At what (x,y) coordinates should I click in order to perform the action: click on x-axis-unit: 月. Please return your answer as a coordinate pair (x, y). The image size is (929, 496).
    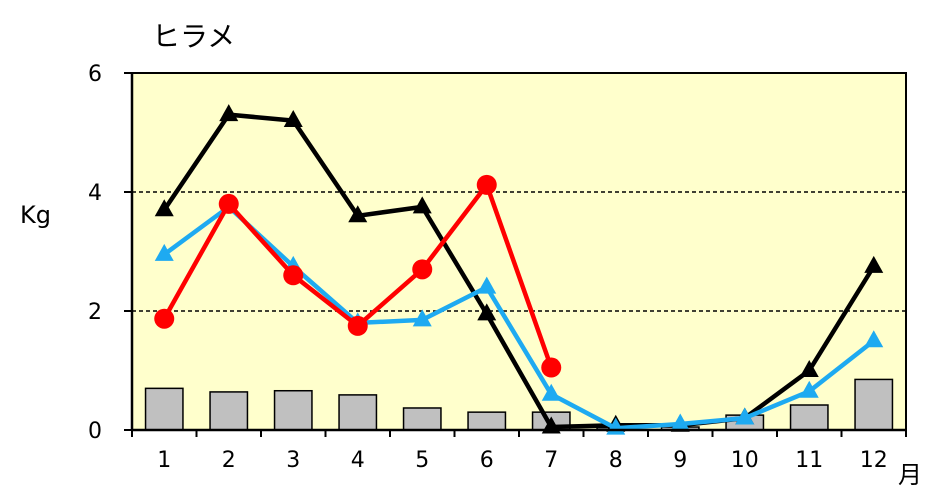
    Looking at the image, I should click on (910, 475).